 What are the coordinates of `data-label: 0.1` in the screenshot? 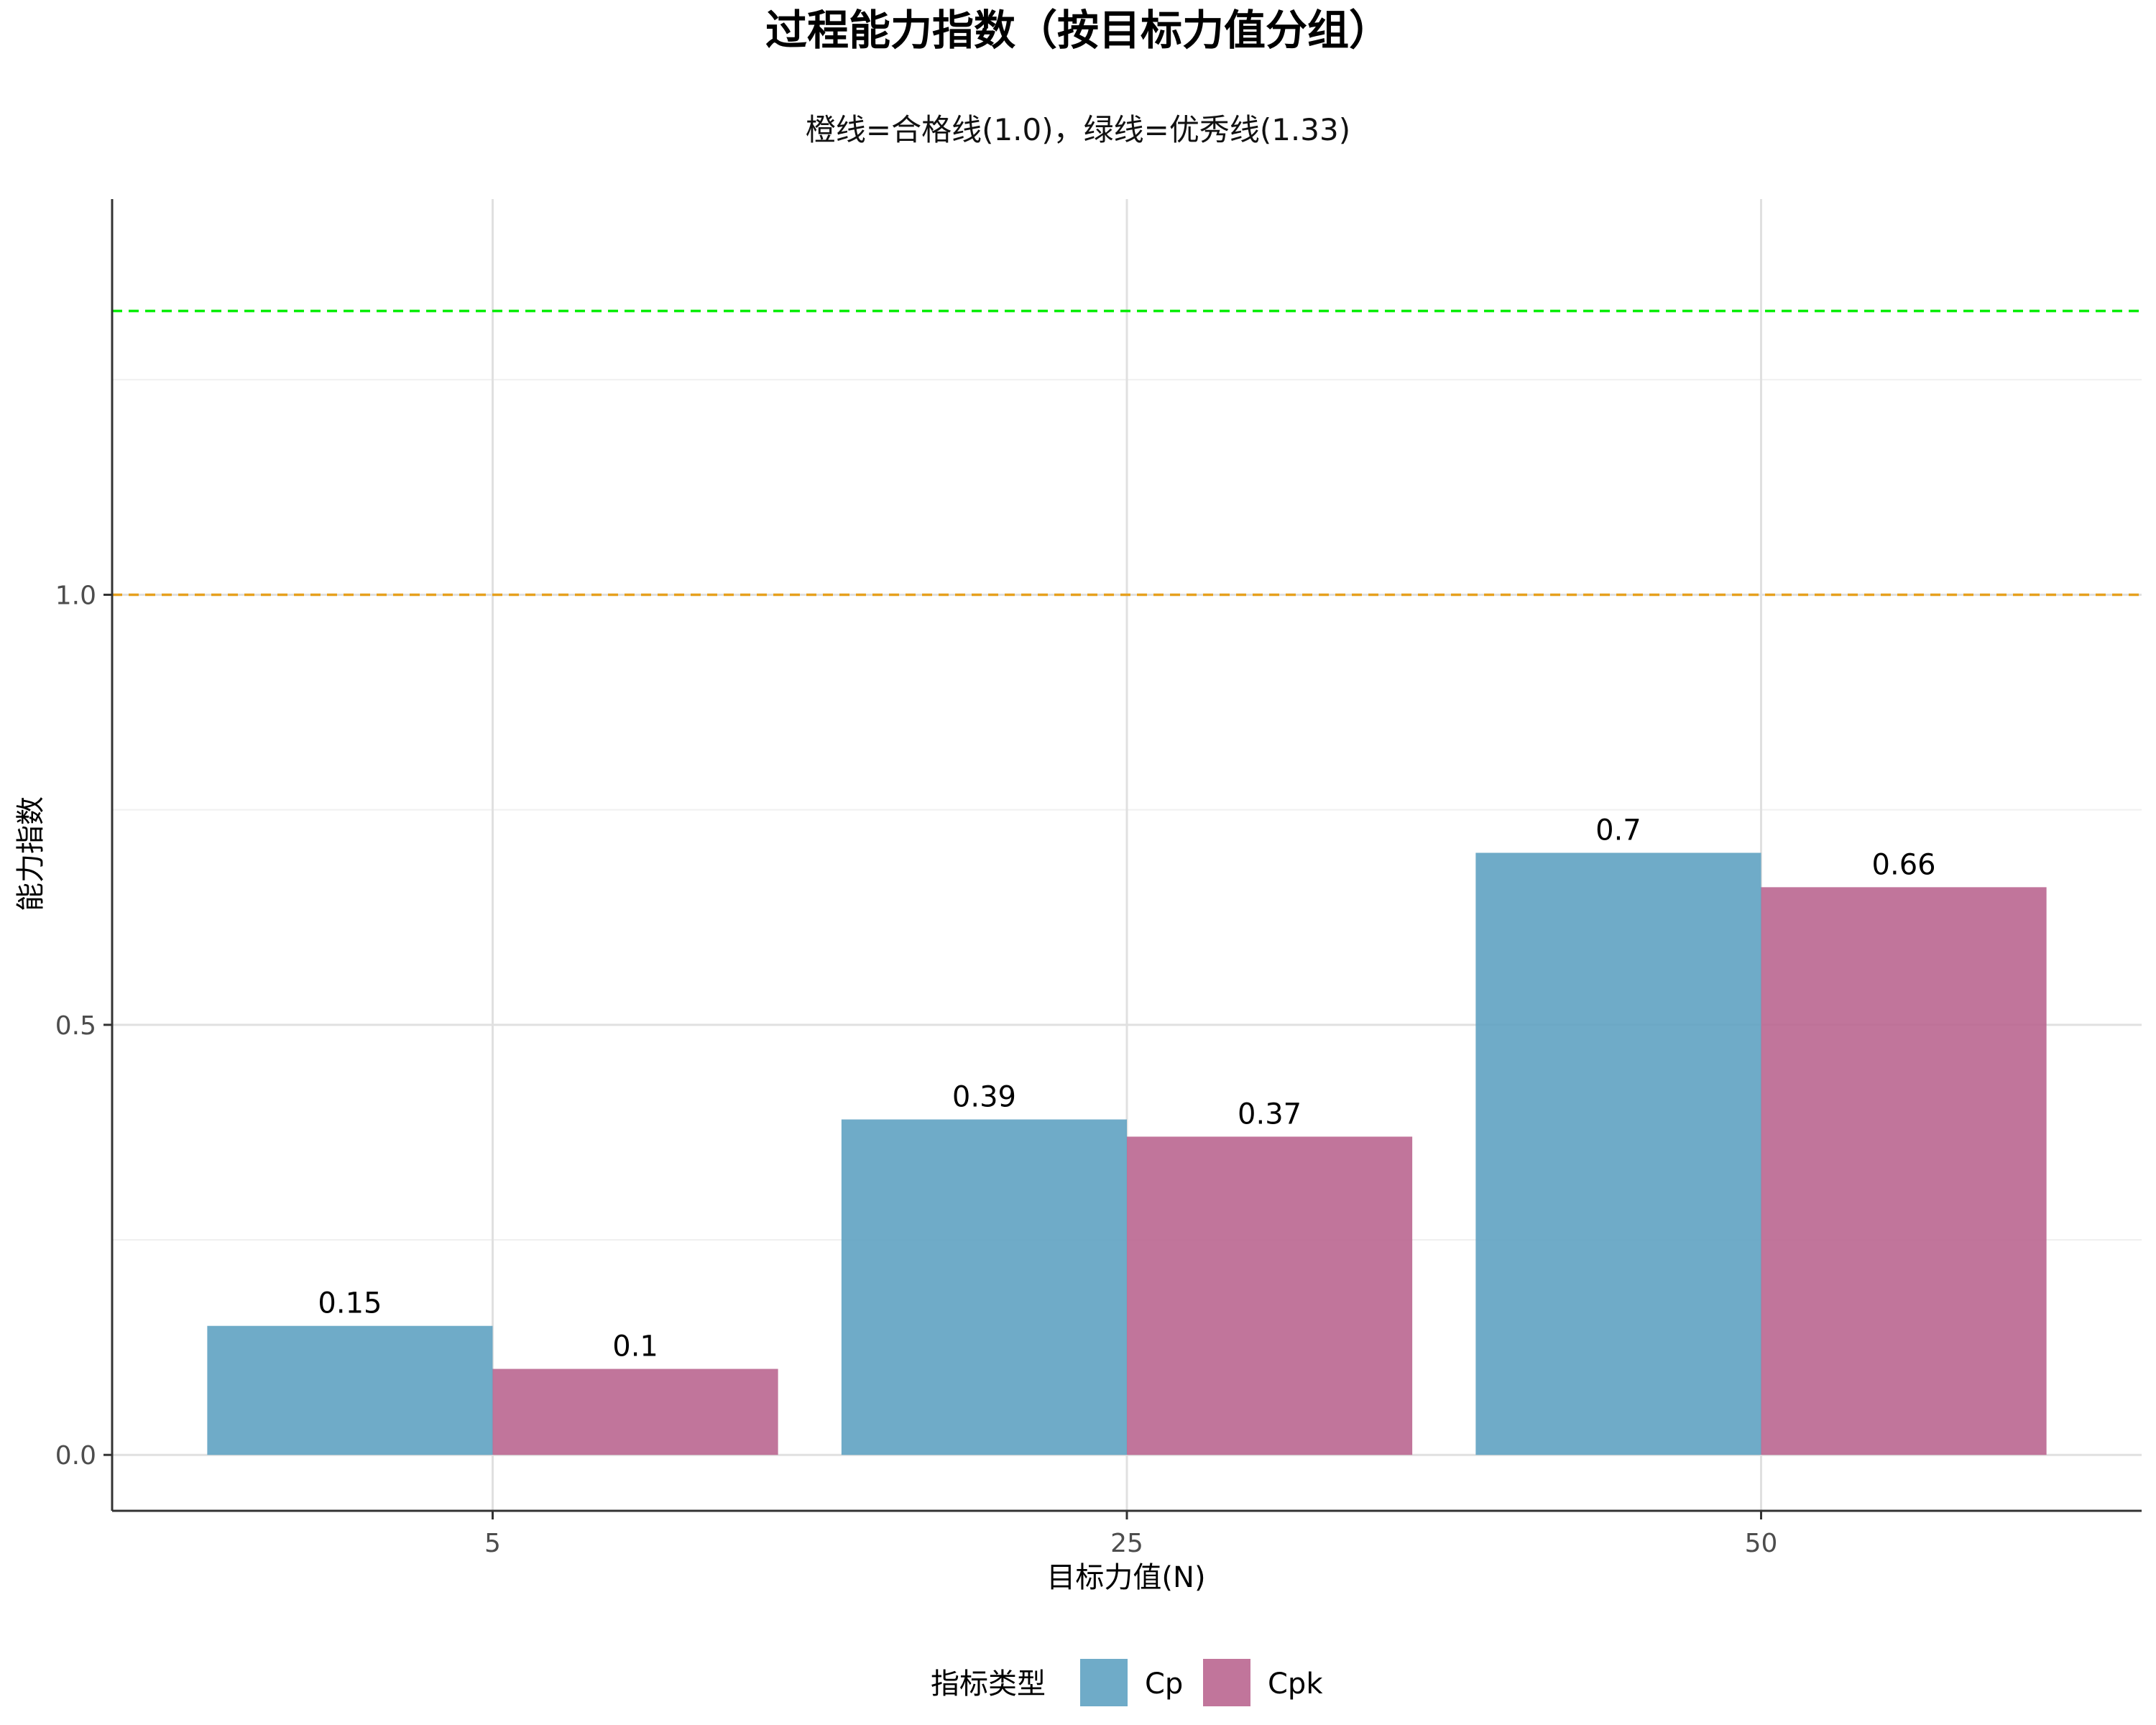 It's located at (635, 1346).